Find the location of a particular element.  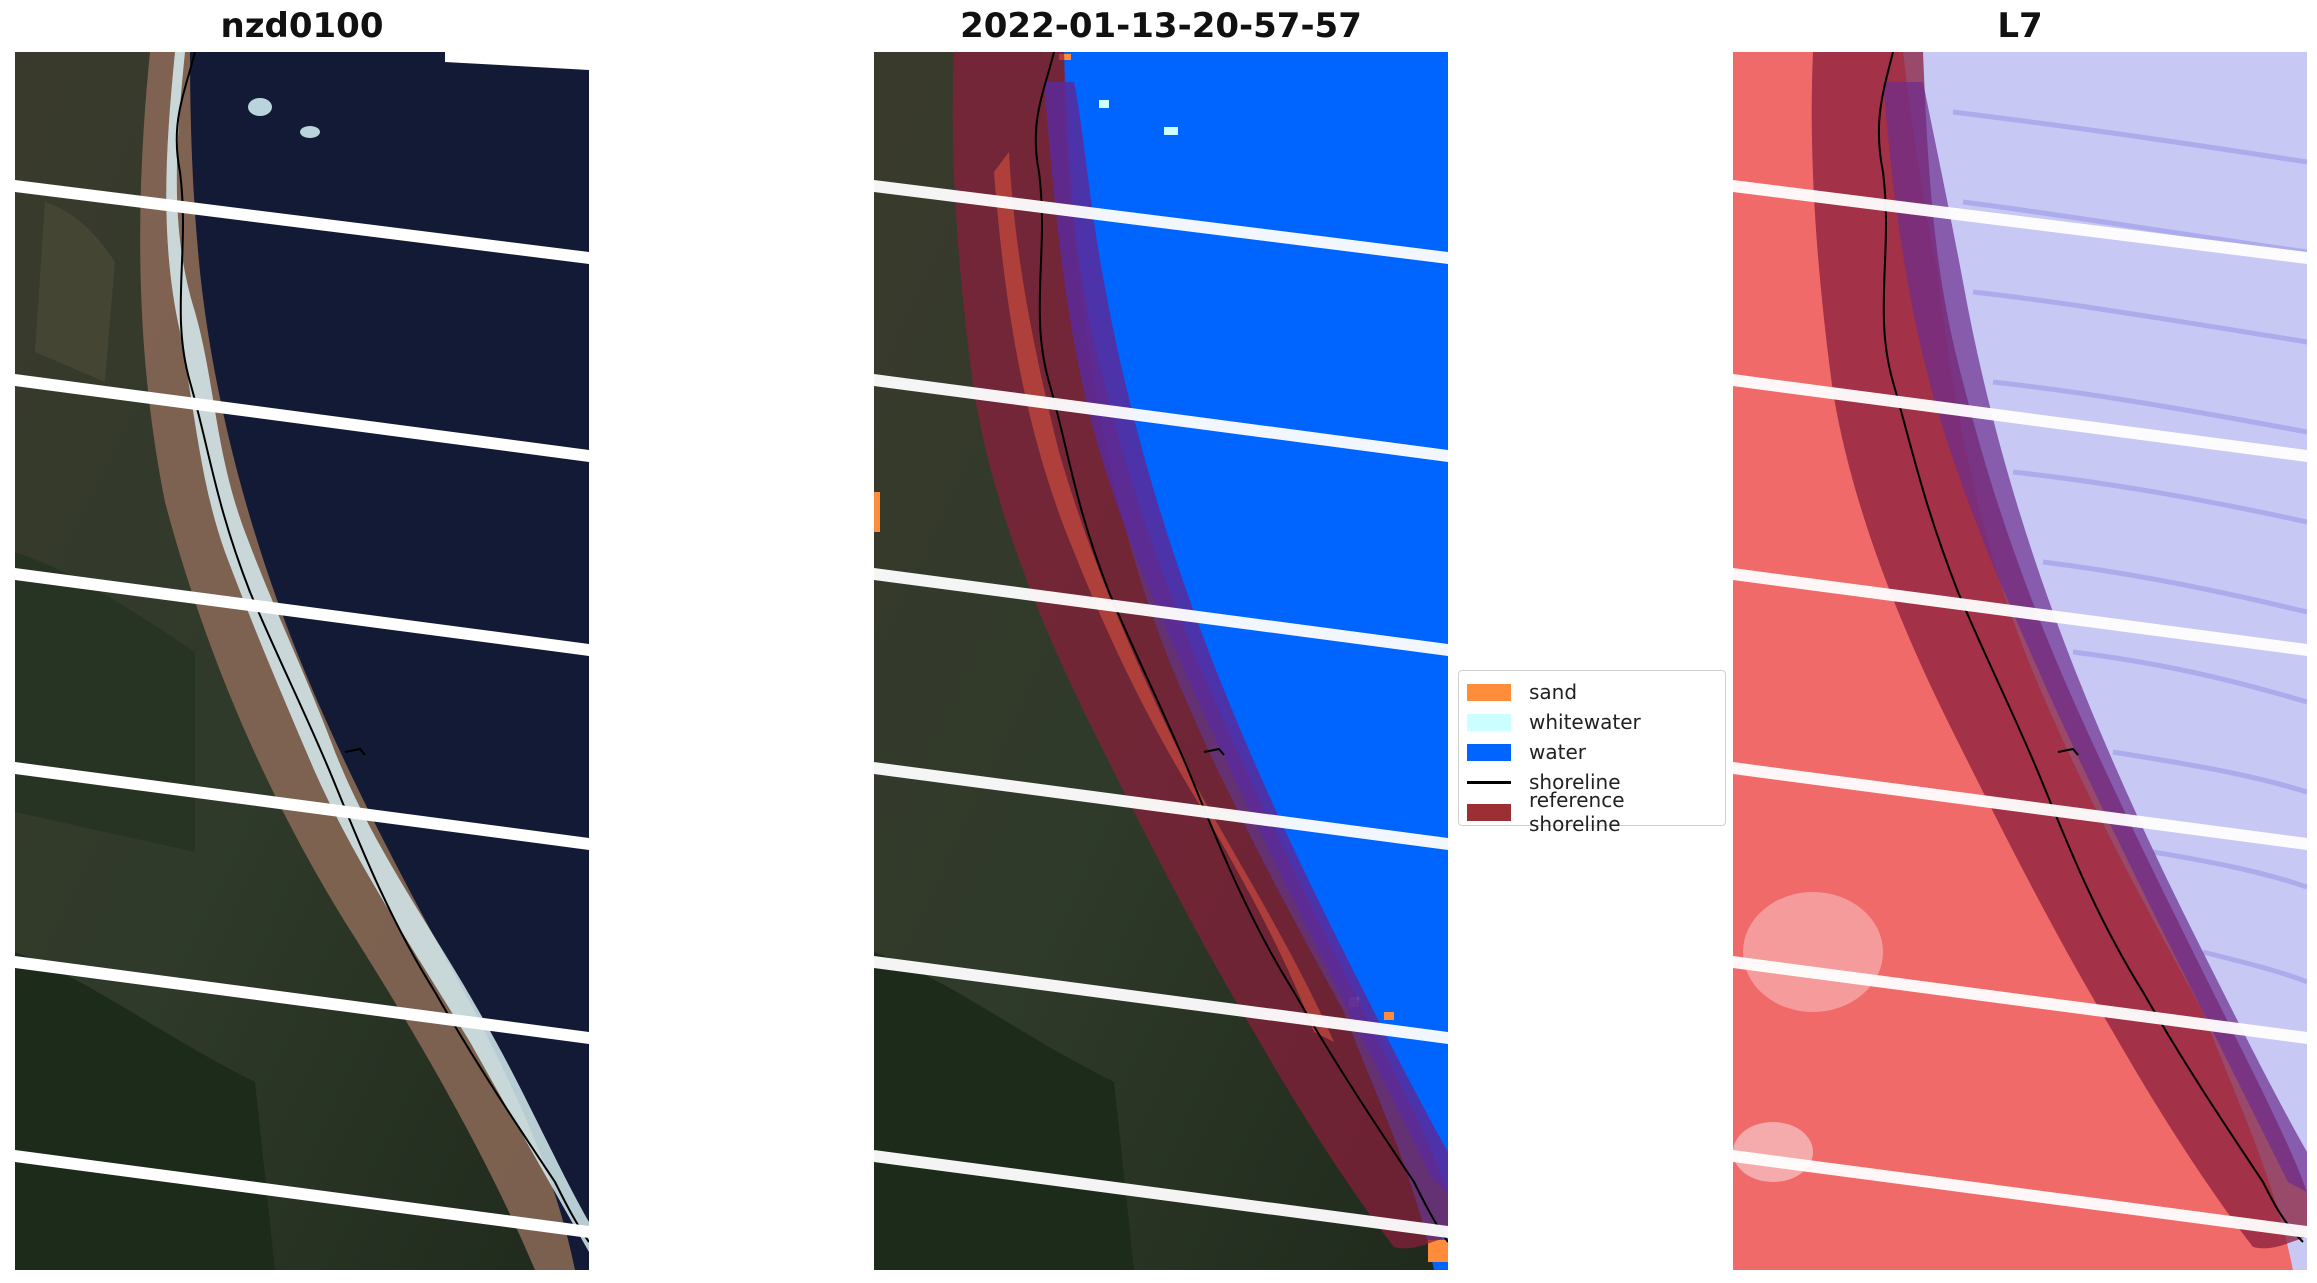

right-panel-title: L7 is located at coordinates (2020, 26).